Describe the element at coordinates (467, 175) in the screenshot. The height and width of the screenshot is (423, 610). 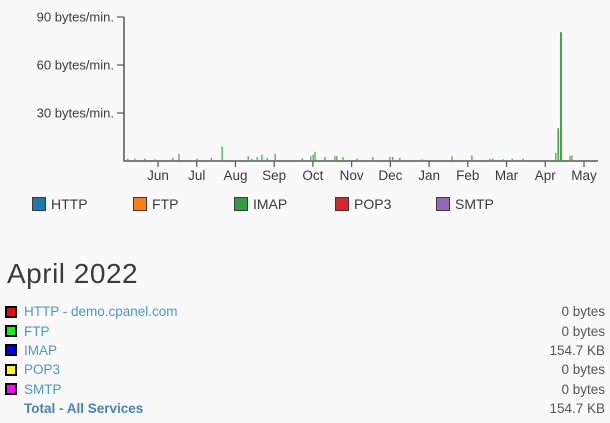
I see `x-tick-label: Feb` at that location.